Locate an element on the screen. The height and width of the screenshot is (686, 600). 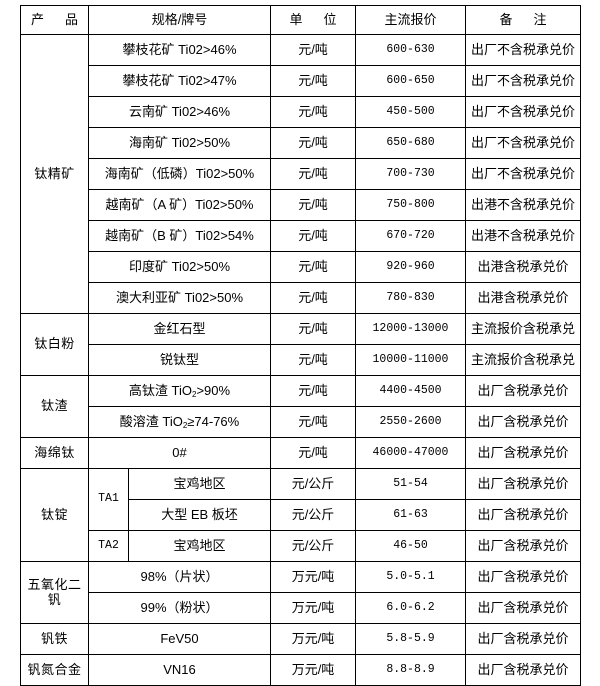
table-row: 钒氮合金 VN16 万元/吨 8.8-8.9 出厂含税承兑价 is located at coordinates (300, 670).